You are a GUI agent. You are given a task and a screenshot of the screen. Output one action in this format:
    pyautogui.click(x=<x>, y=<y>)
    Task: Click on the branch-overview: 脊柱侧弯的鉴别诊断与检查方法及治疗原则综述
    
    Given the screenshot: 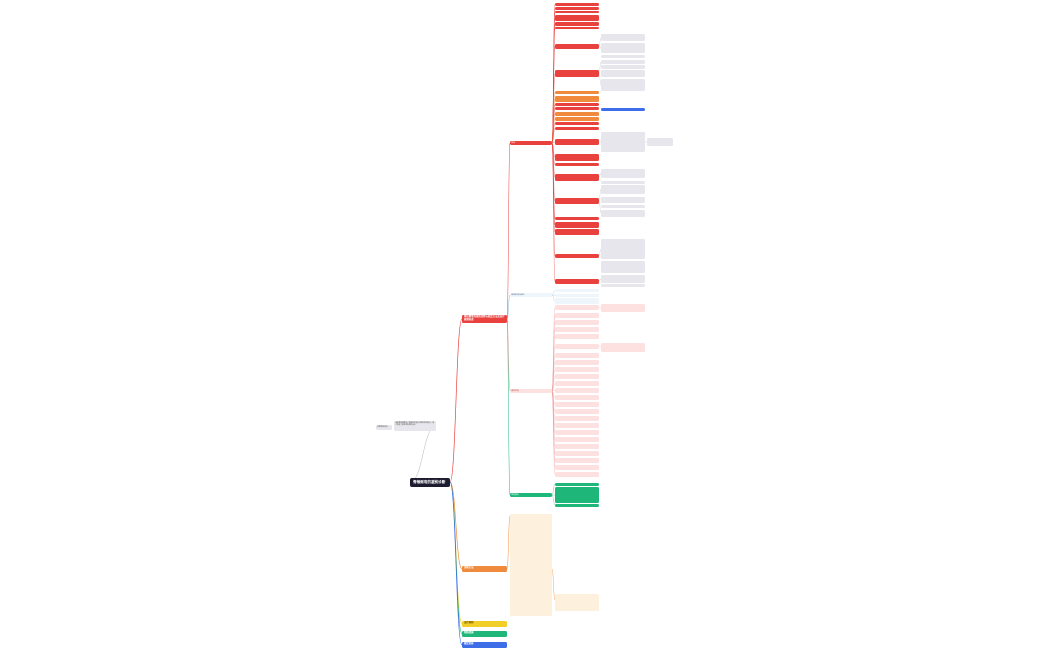 What is the action you would take?
    pyautogui.click(x=484, y=319)
    